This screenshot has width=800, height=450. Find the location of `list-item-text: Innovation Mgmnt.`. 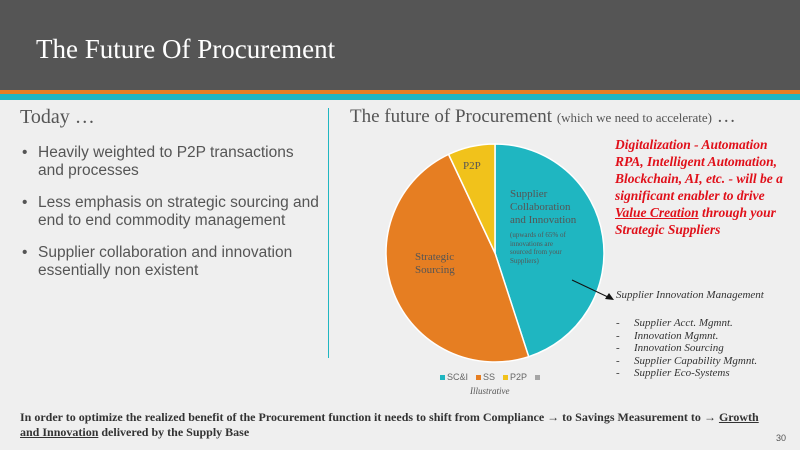

list-item-text: Innovation Mgmnt. is located at coordinates (676, 335).